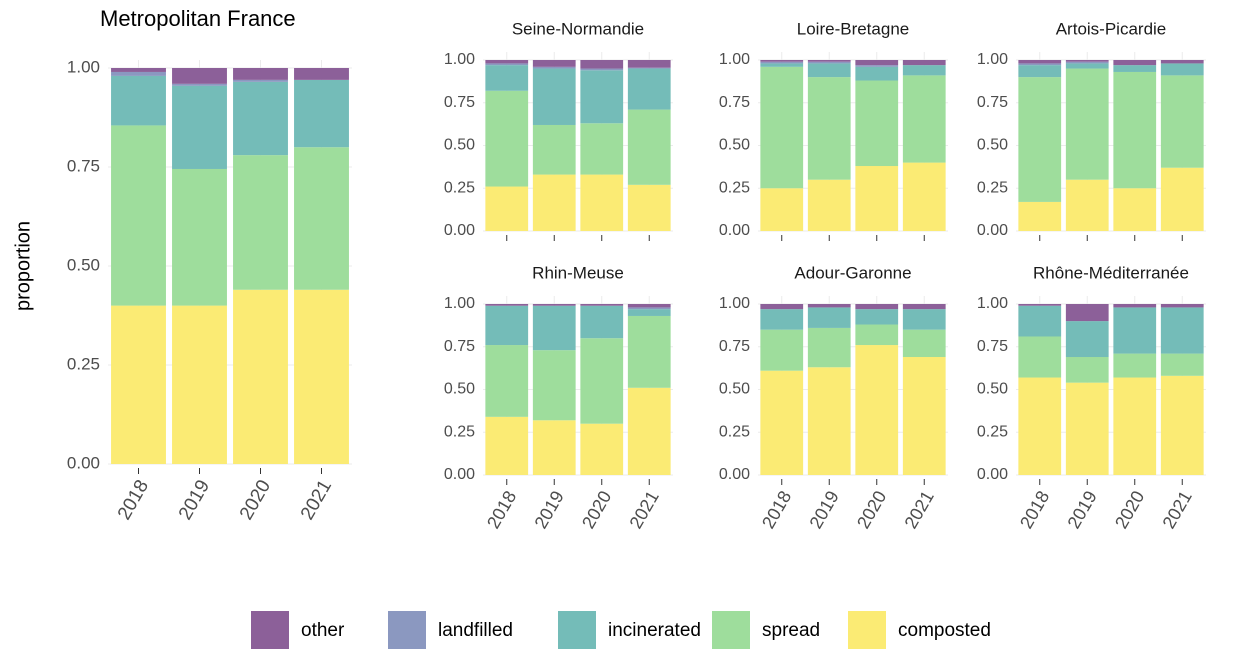  Describe the element at coordinates (501, 509) in the screenshot. I see `x-tick-label: 2018` at that location.